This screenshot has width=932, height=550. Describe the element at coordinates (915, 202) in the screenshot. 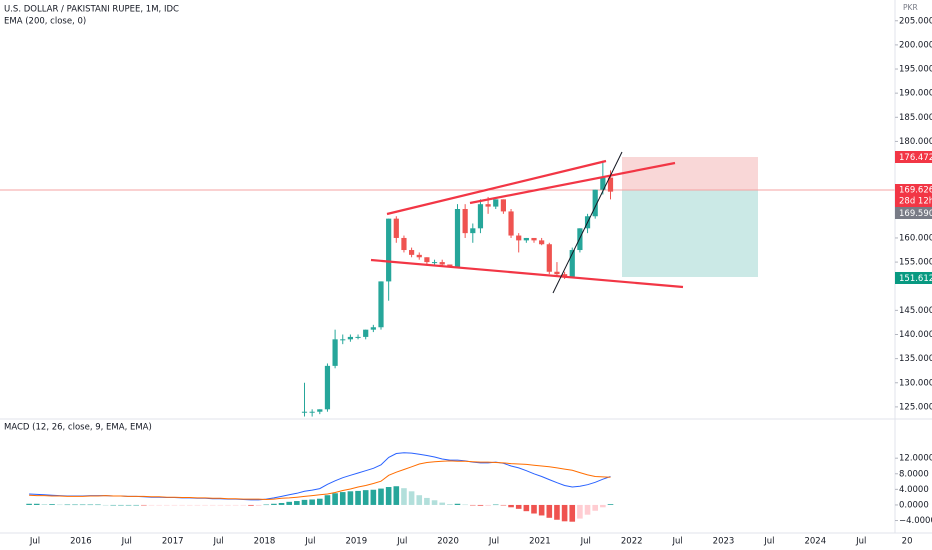

I see `countdown: 28d 12h` at that location.